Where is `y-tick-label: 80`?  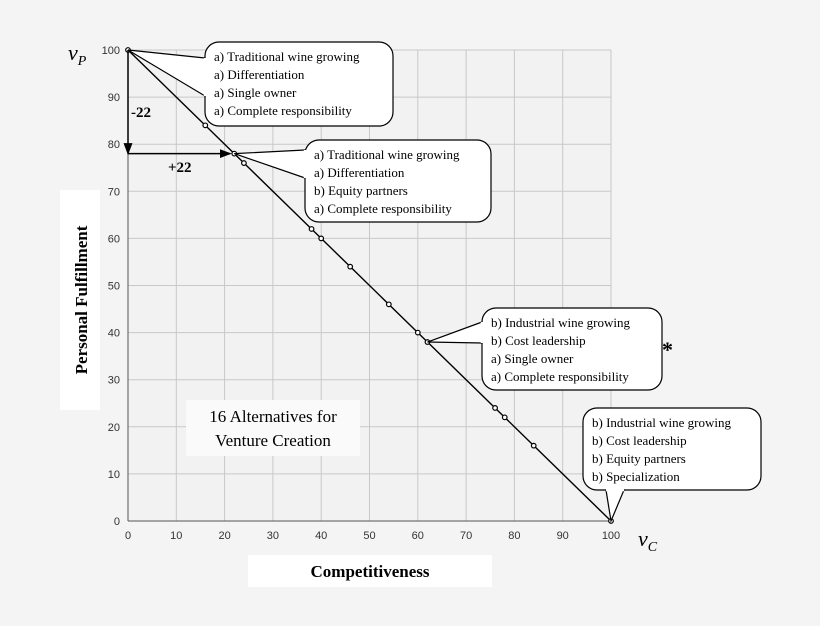 y-tick-label: 80 is located at coordinates (114, 145).